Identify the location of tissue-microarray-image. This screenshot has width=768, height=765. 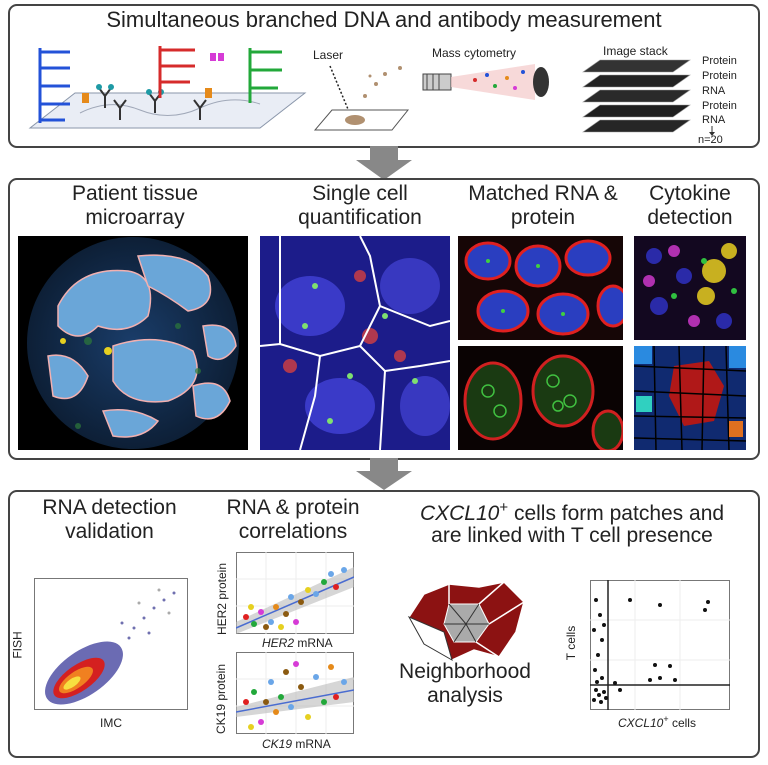
(133, 343).